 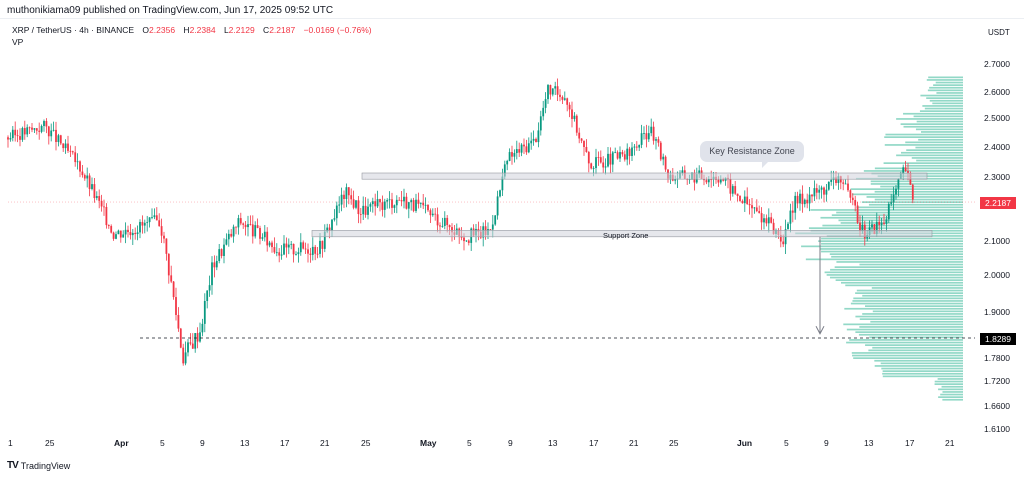 I want to click on x-tick: May, so click(x=428, y=443).